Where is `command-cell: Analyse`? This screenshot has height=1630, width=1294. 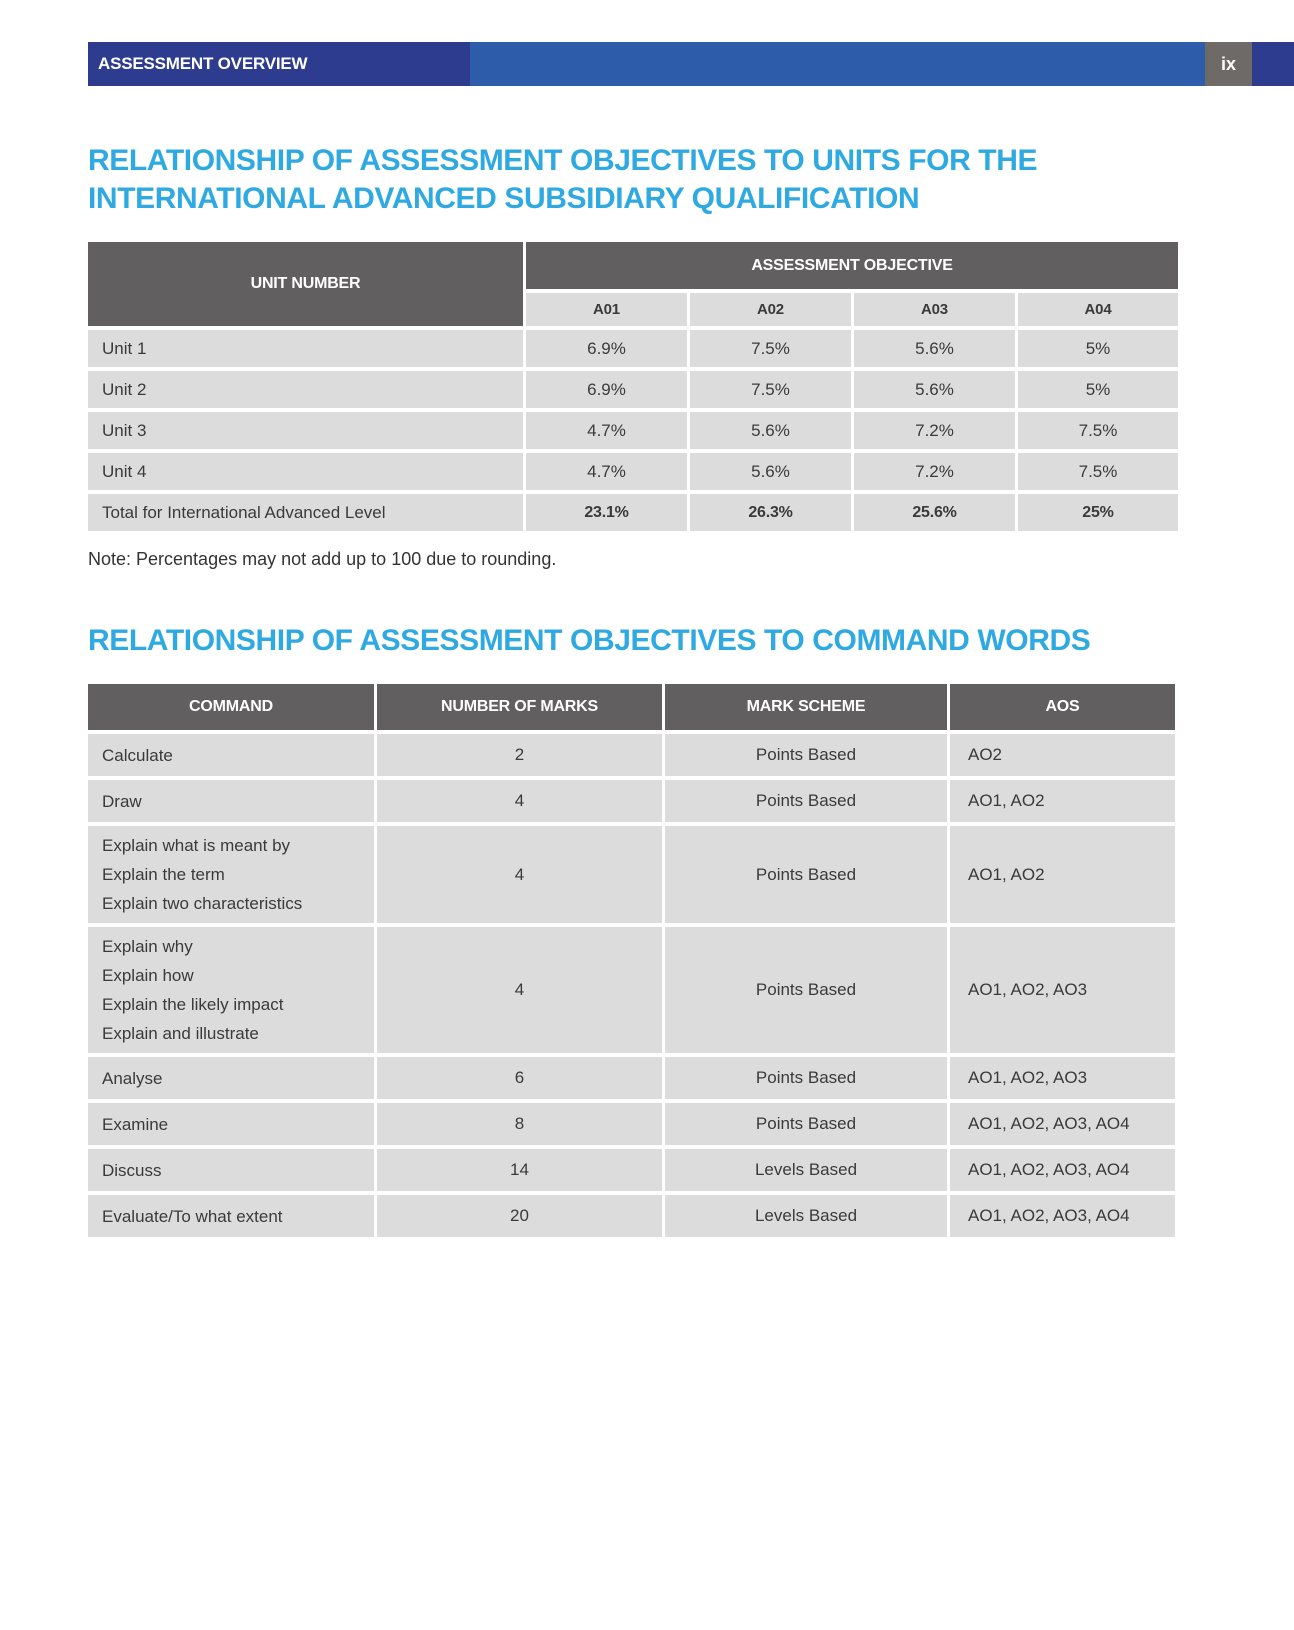
command-cell: Analyse is located at coordinates (231, 1078).